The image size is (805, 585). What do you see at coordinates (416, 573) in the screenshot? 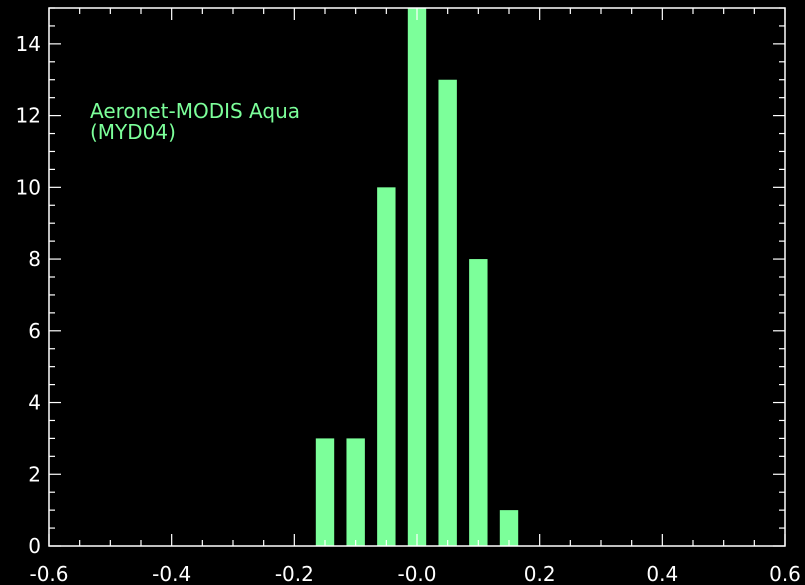
I see `x-tick-label: -0.0` at bounding box center [416, 573].